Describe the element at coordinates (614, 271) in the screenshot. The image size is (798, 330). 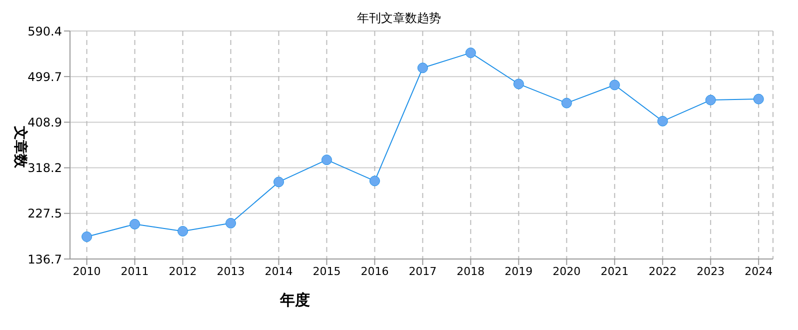
I see `x-tick-label: 2021` at that location.